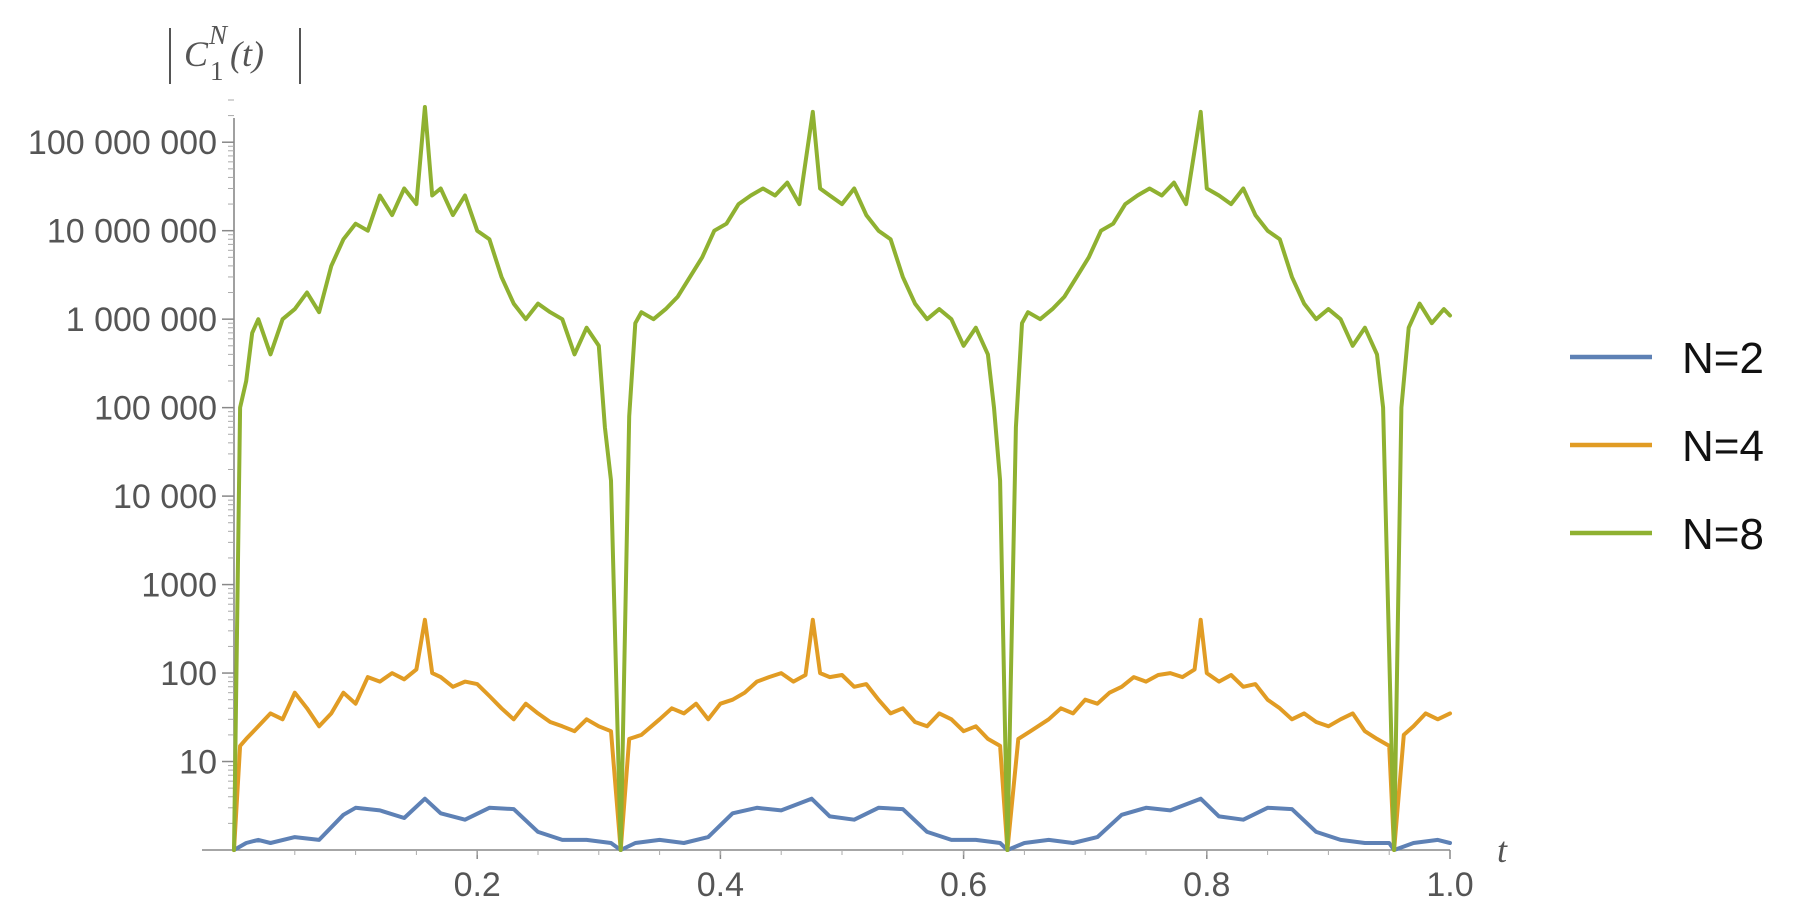  I want to click on legend: N=2 N=4 N=8, so click(1667, 446).